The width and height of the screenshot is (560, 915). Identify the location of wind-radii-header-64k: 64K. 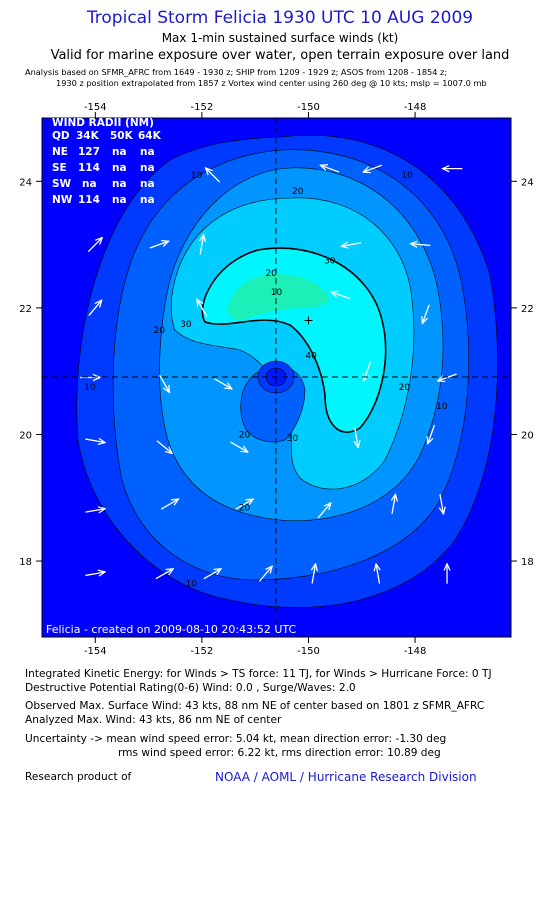
(150, 136).